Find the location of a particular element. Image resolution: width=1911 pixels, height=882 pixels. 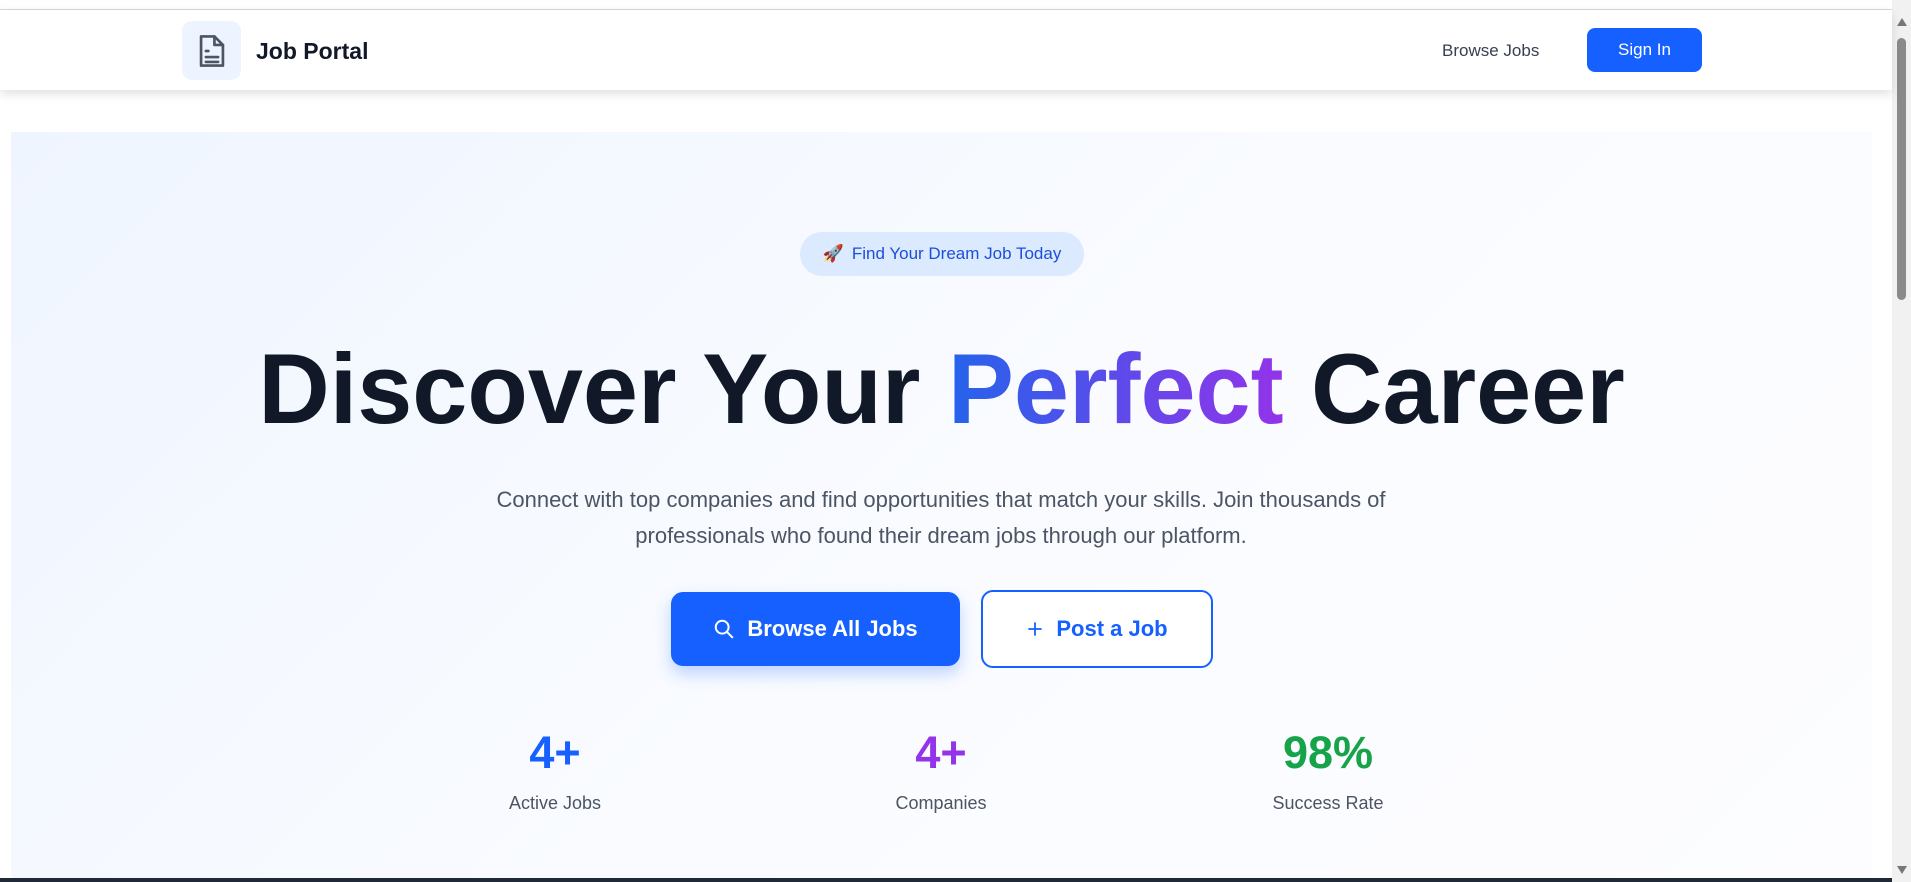

title-part: Career is located at coordinates (1454, 388).